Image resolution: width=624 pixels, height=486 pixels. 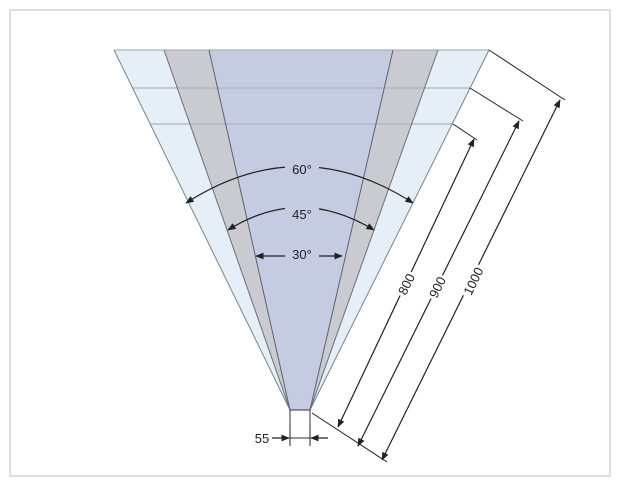 I want to click on width-label: 55, so click(x=262, y=438).